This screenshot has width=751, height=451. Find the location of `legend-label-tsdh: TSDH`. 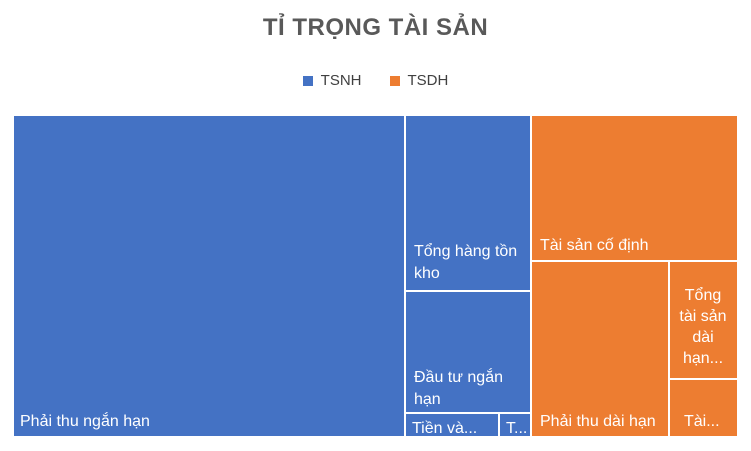

legend-label-tsdh: TSDH is located at coordinates (428, 80).